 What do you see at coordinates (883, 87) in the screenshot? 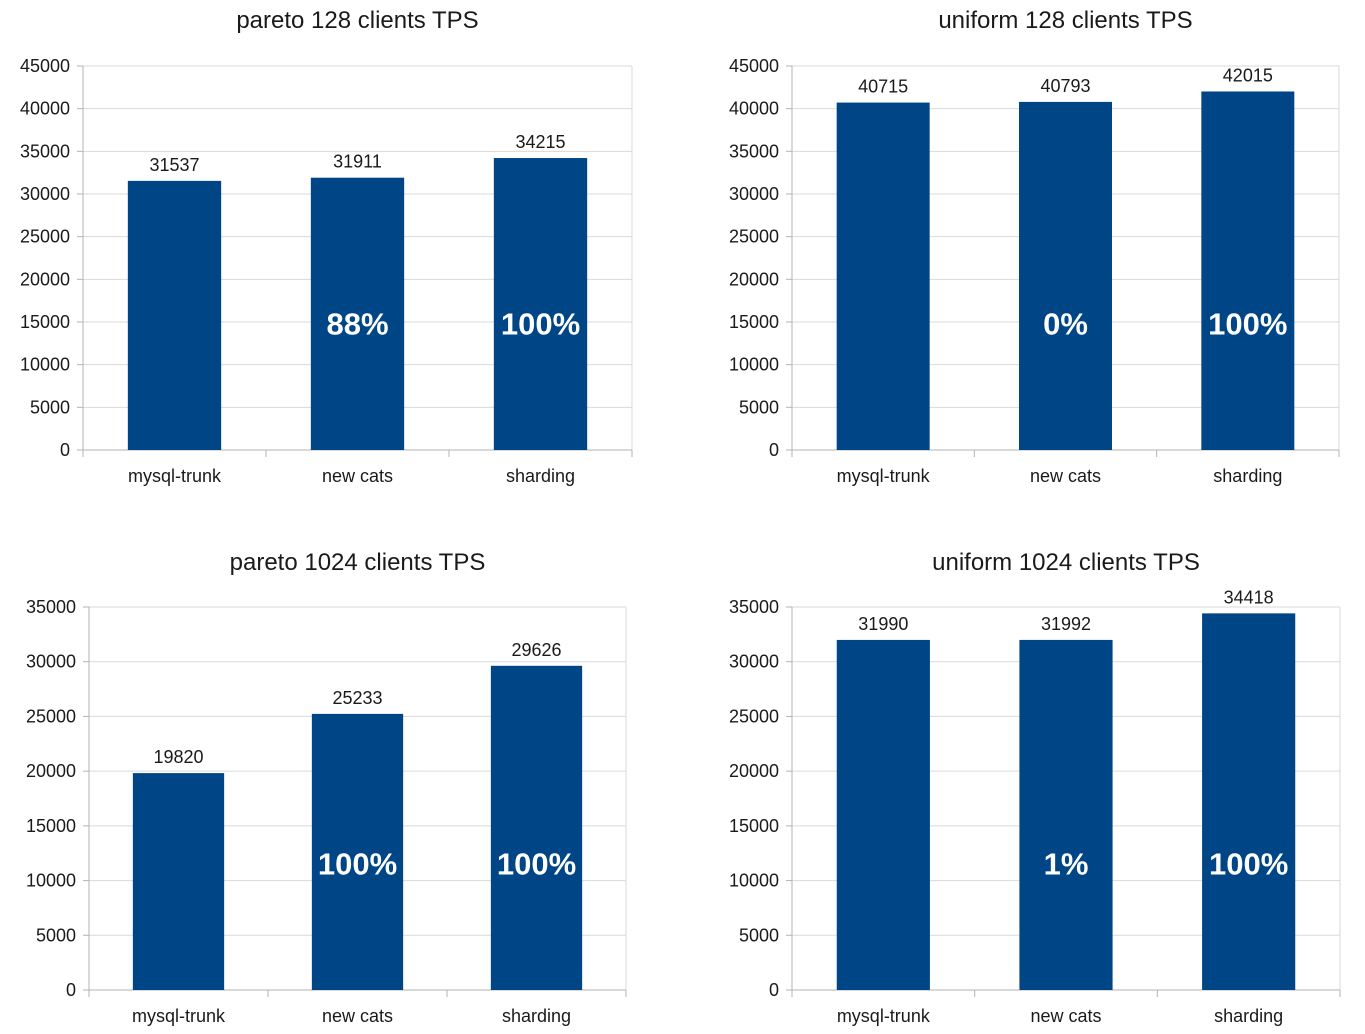
I see `value-label: 40715` at bounding box center [883, 87].